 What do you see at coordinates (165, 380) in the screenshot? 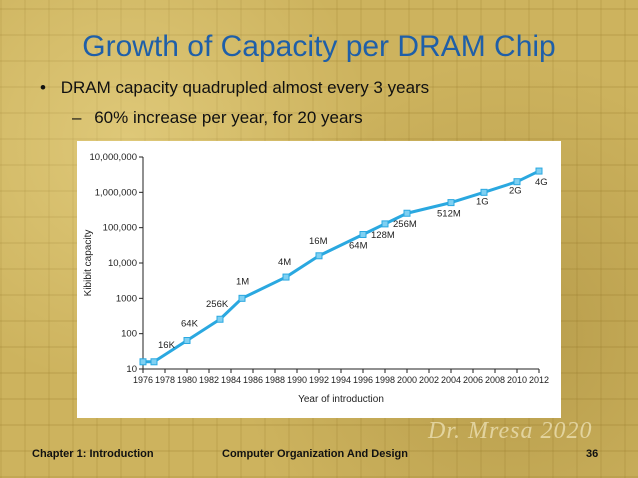
I see `x-tick-label: 1978` at bounding box center [165, 380].